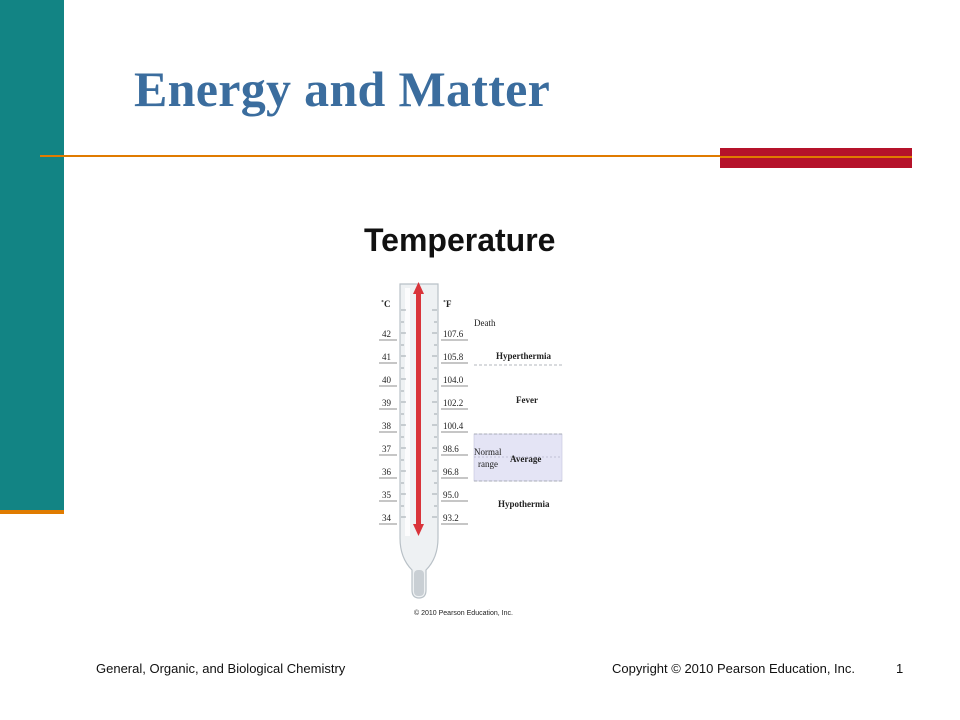  Describe the element at coordinates (447, 304) in the screenshot. I see `fahrenheit-unit: ˚F` at that location.